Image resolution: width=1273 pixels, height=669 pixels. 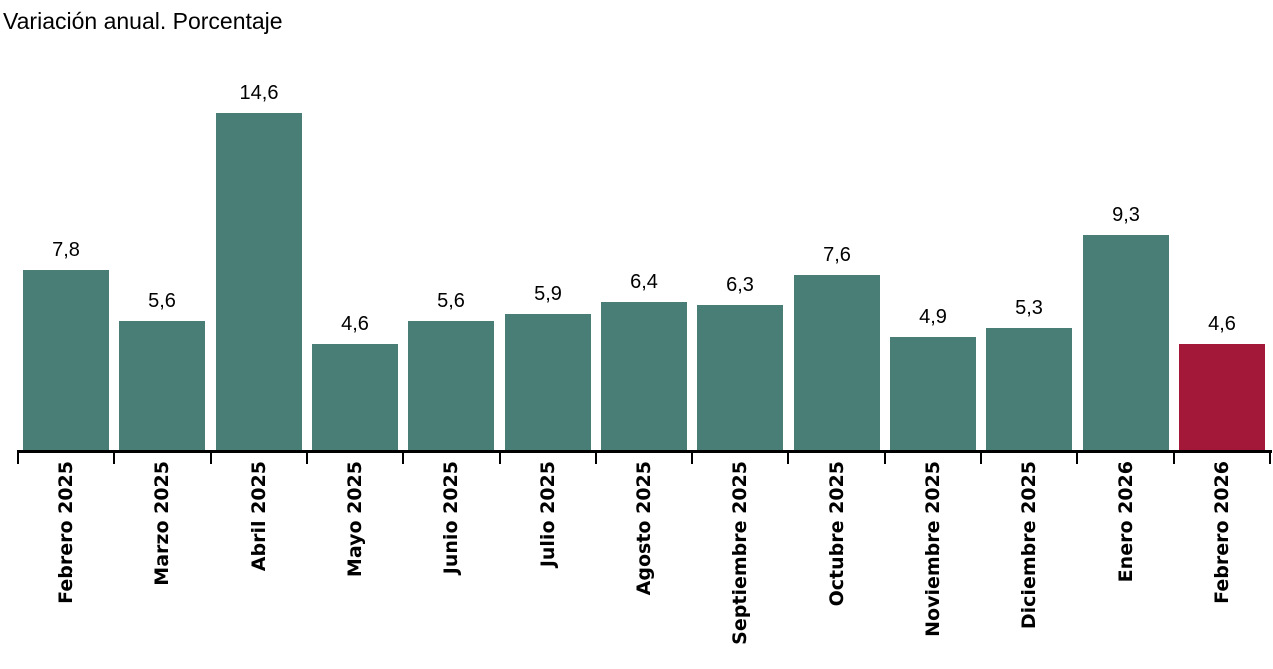 I want to click on value-label-febrero-2026: 4,6, so click(x=1222, y=324).